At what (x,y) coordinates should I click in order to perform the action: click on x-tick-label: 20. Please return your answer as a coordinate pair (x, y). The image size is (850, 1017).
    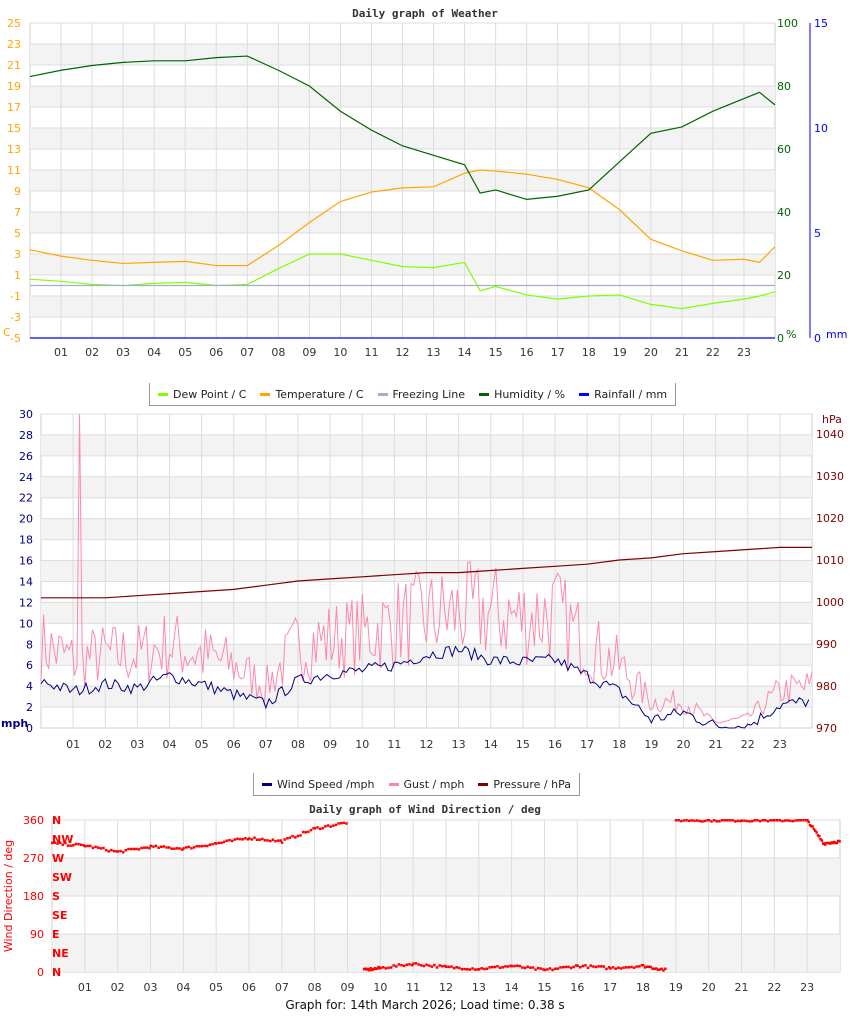
    Looking at the image, I should click on (651, 352).